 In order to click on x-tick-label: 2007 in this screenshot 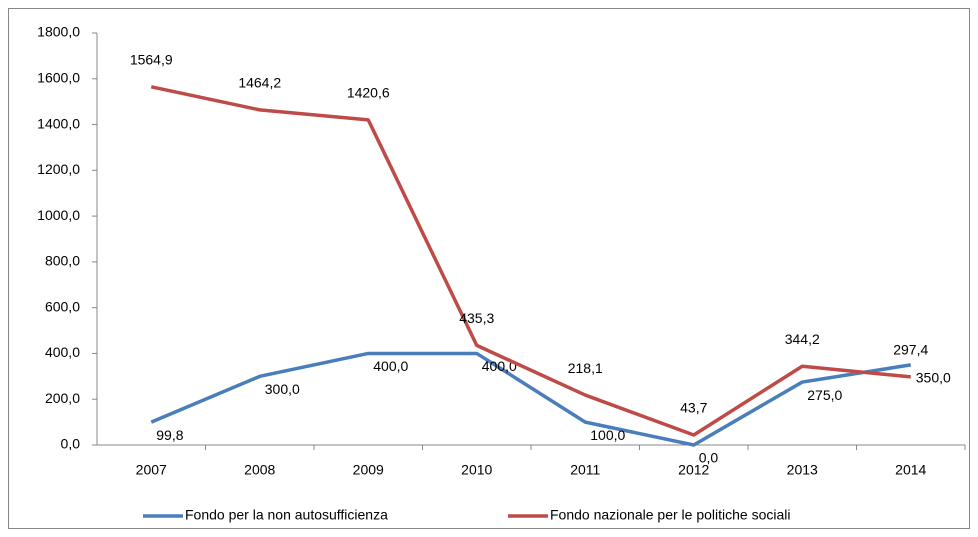, I will do `click(151, 470)`.